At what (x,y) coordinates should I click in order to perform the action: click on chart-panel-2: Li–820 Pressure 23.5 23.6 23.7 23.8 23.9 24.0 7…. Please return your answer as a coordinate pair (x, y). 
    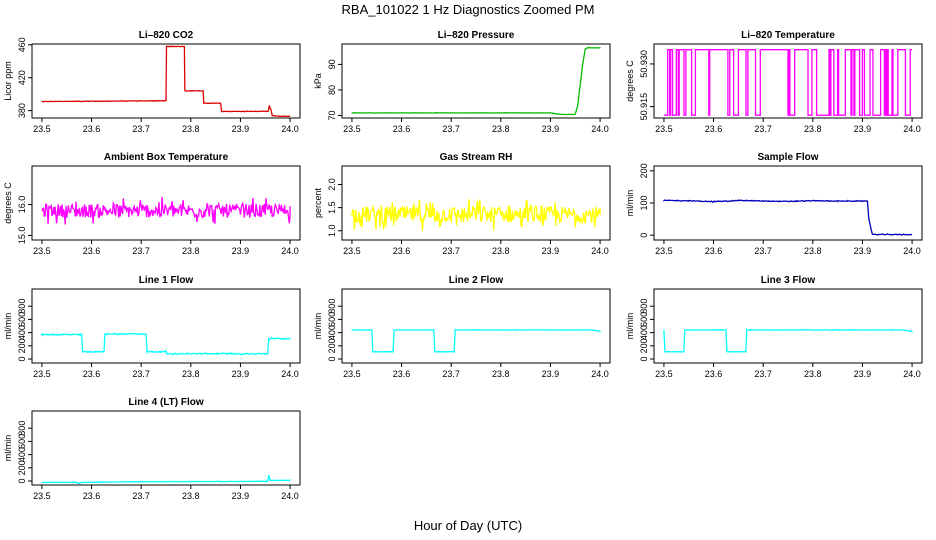
    Looking at the image, I should click on (462, 82).